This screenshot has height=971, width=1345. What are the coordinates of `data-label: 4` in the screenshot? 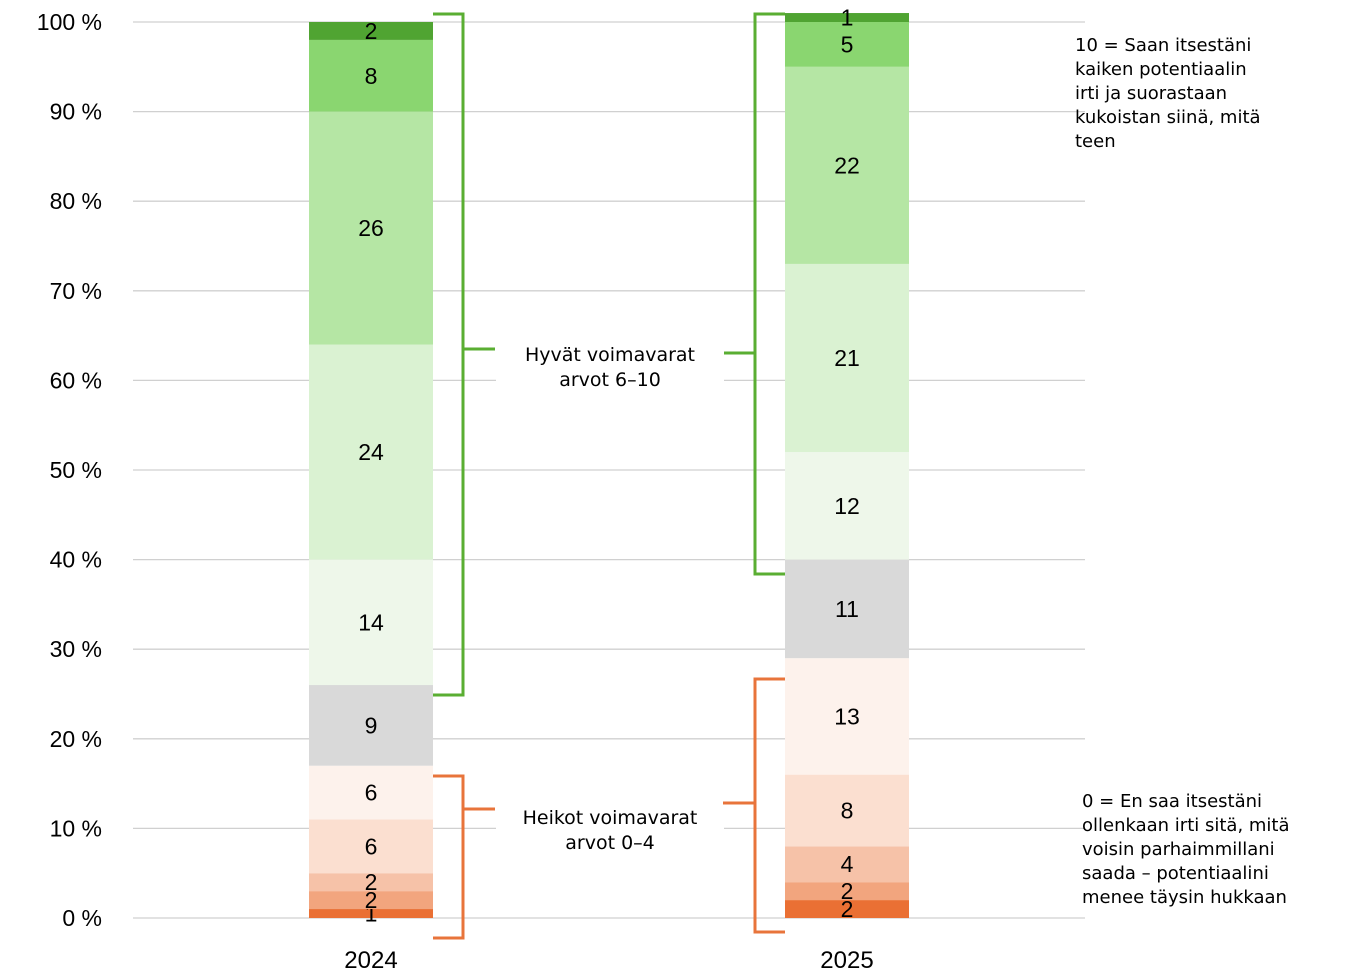 It's located at (847, 864).